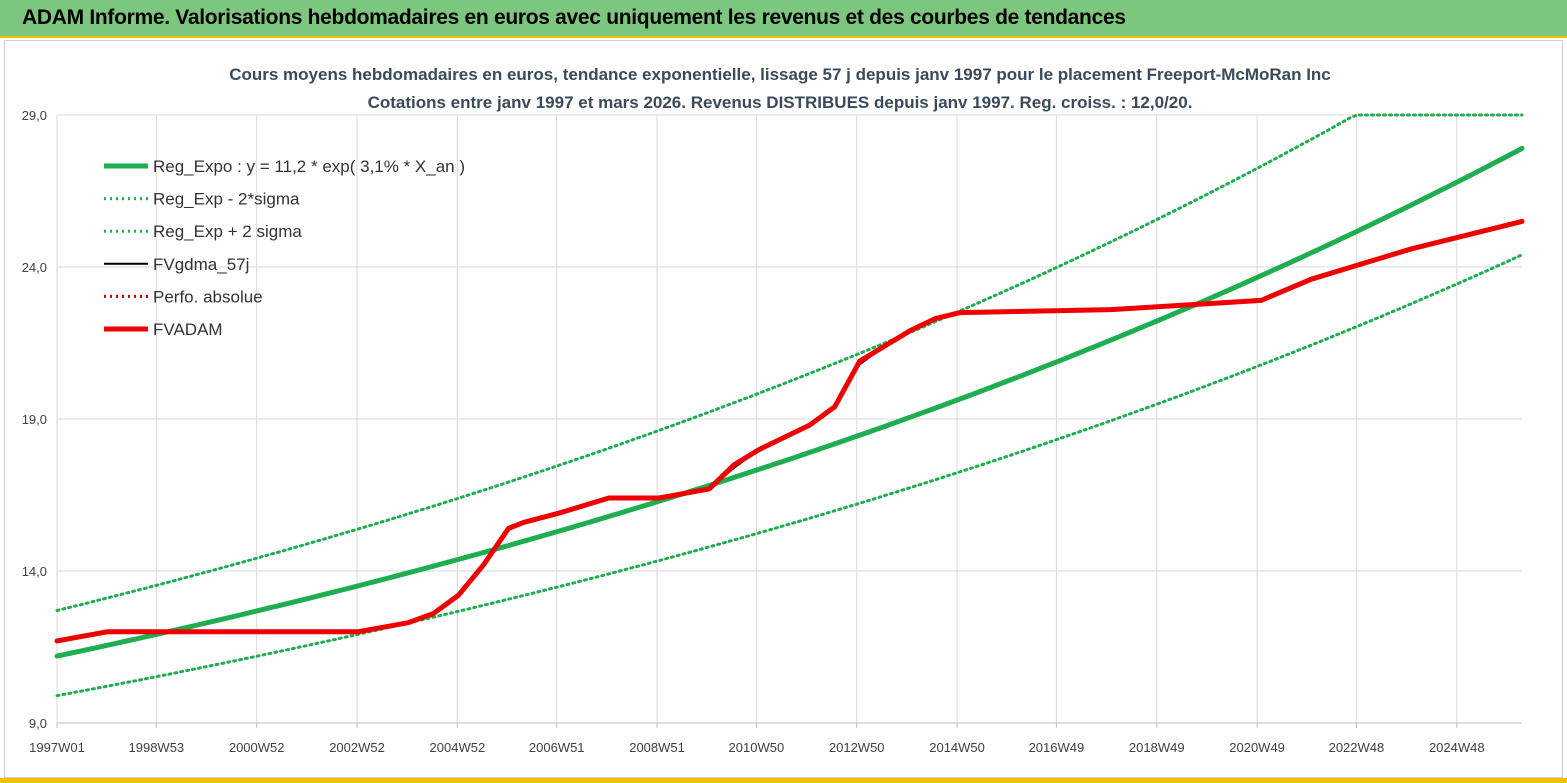 The width and height of the screenshot is (1567, 783). What do you see at coordinates (1057, 747) in the screenshot?
I see `x-tick-label: 2016W49` at bounding box center [1057, 747].